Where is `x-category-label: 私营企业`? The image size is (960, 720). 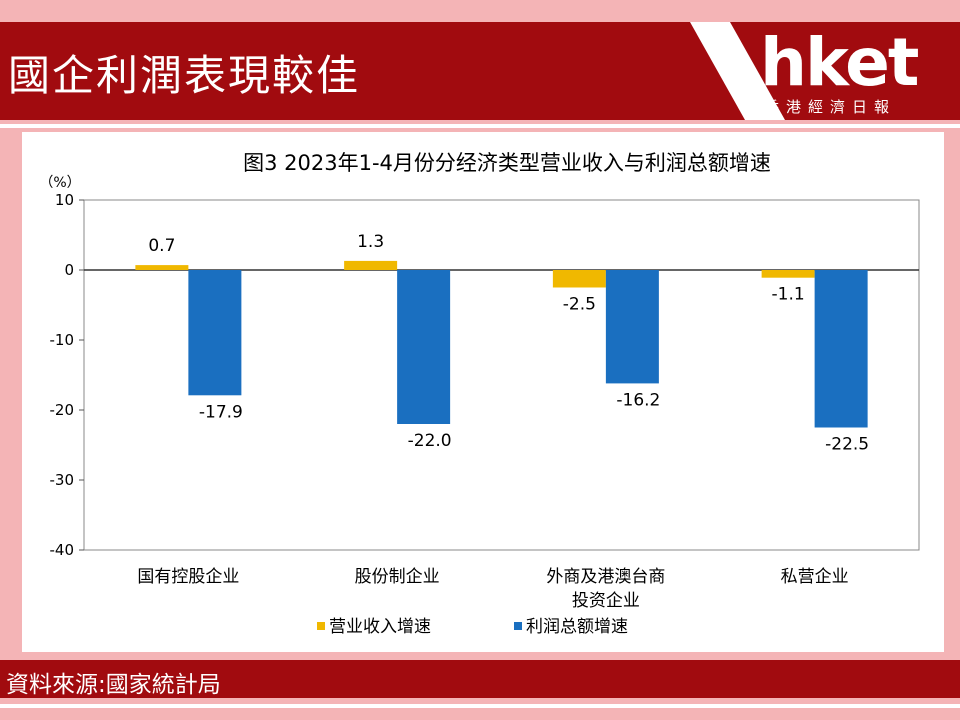
x-category-label: 私营企业 is located at coordinates (815, 577).